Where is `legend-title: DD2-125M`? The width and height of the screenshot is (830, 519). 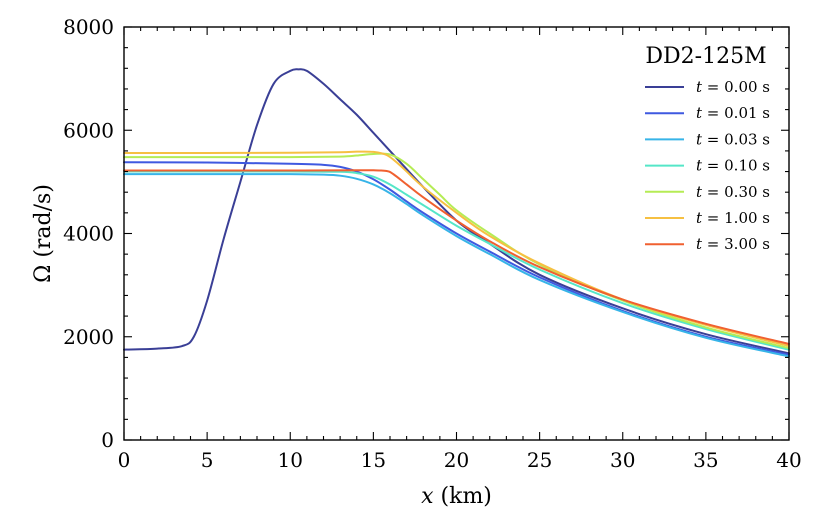
legend-title: DD2-125M is located at coordinates (705, 56).